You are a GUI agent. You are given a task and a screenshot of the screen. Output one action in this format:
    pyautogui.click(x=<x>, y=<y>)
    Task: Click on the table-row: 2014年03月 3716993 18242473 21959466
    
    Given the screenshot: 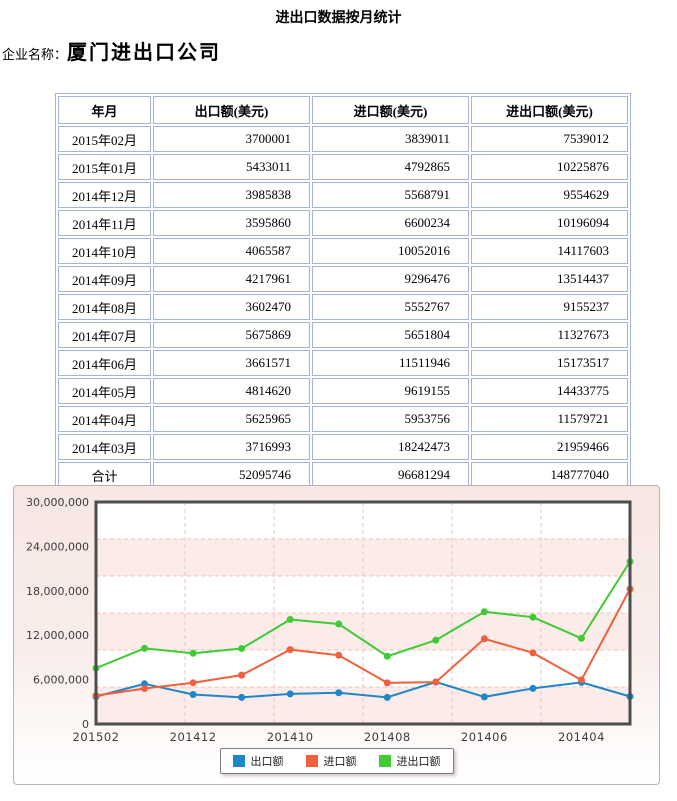 What is the action you would take?
    pyautogui.click(x=343, y=447)
    